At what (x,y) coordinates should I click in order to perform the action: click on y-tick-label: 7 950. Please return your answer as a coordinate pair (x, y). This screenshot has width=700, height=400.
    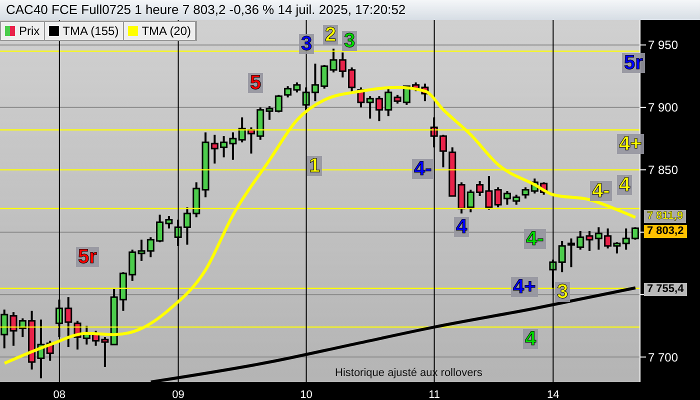
    Looking at the image, I should click on (663, 45).